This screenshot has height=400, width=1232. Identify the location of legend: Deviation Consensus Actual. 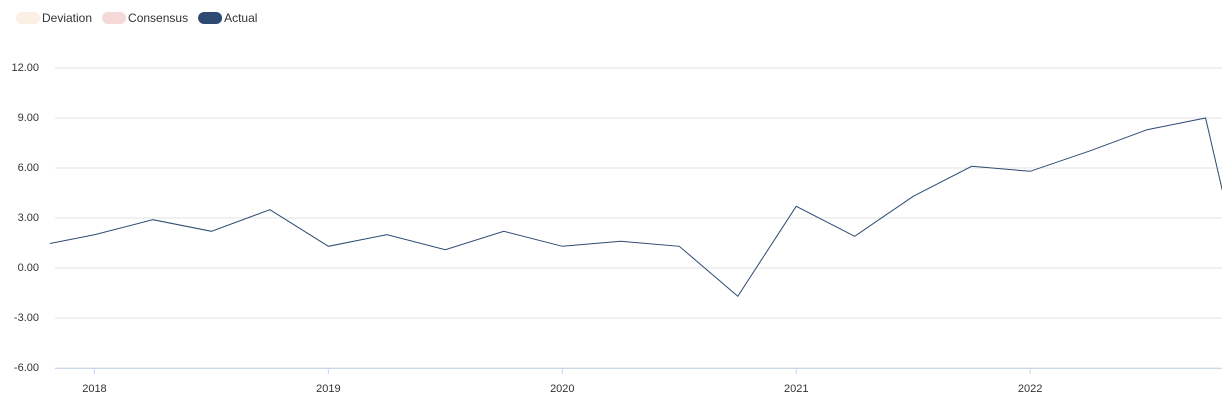
(136, 18).